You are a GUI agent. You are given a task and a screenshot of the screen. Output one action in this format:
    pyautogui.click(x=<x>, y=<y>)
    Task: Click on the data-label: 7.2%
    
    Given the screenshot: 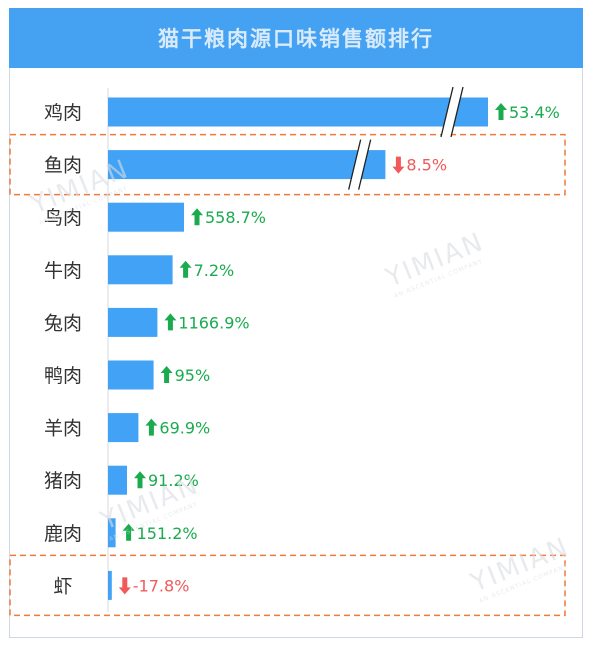 What is the action you would take?
    pyautogui.click(x=214, y=270)
    